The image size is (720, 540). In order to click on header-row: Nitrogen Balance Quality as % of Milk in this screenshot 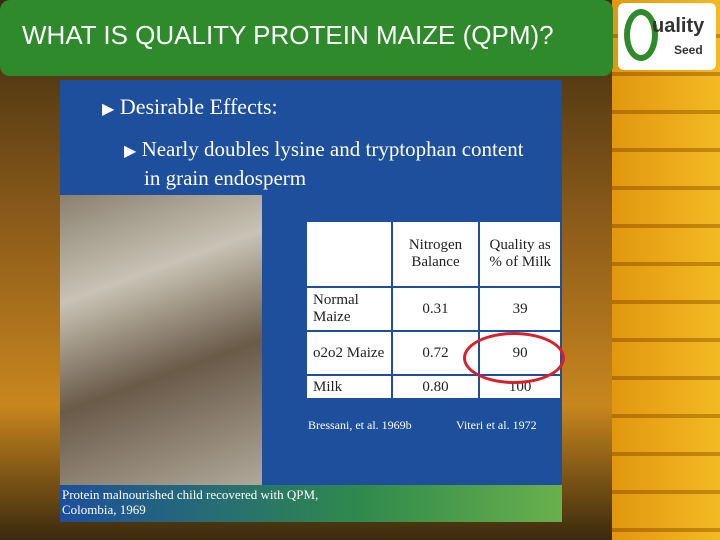, I will do `click(433, 254)`.